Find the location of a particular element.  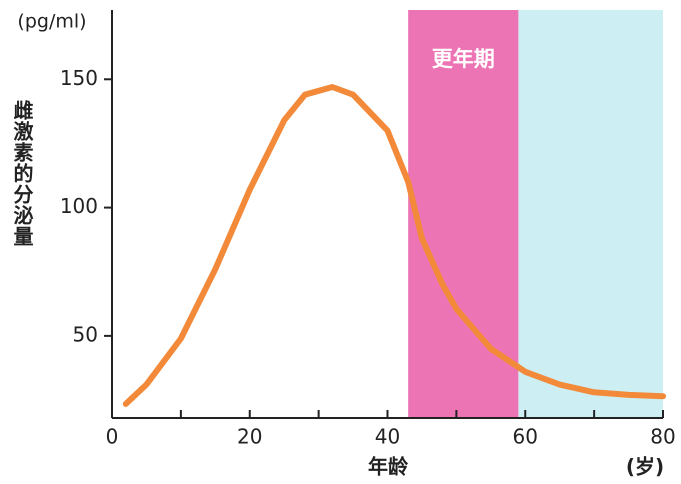

y-unit-label: (pg/ml) is located at coordinates (51, 22).